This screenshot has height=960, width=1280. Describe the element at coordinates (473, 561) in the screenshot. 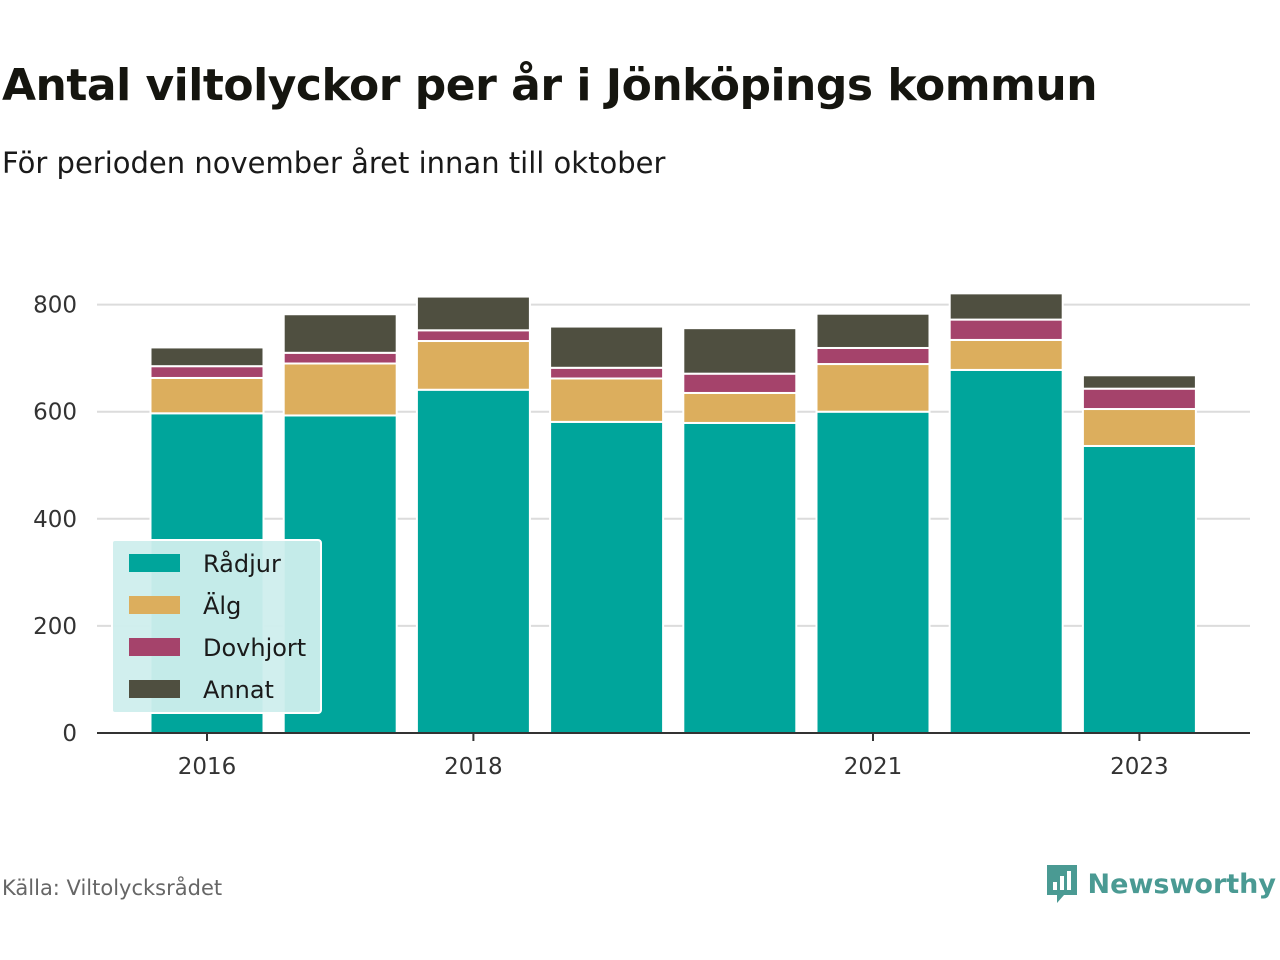

I see `bar-rådjur-2018` at that location.